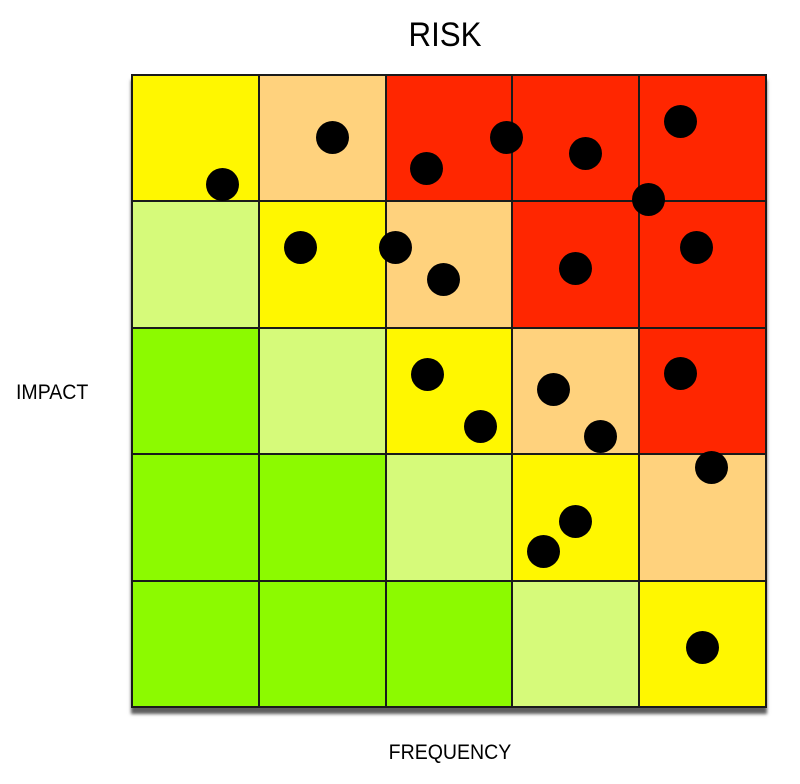 Image resolution: width=800 pixels, height=784 pixels. What do you see at coordinates (445, 35) in the screenshot?
I see `chart-title: RISK` at bounding box center [445, 35].